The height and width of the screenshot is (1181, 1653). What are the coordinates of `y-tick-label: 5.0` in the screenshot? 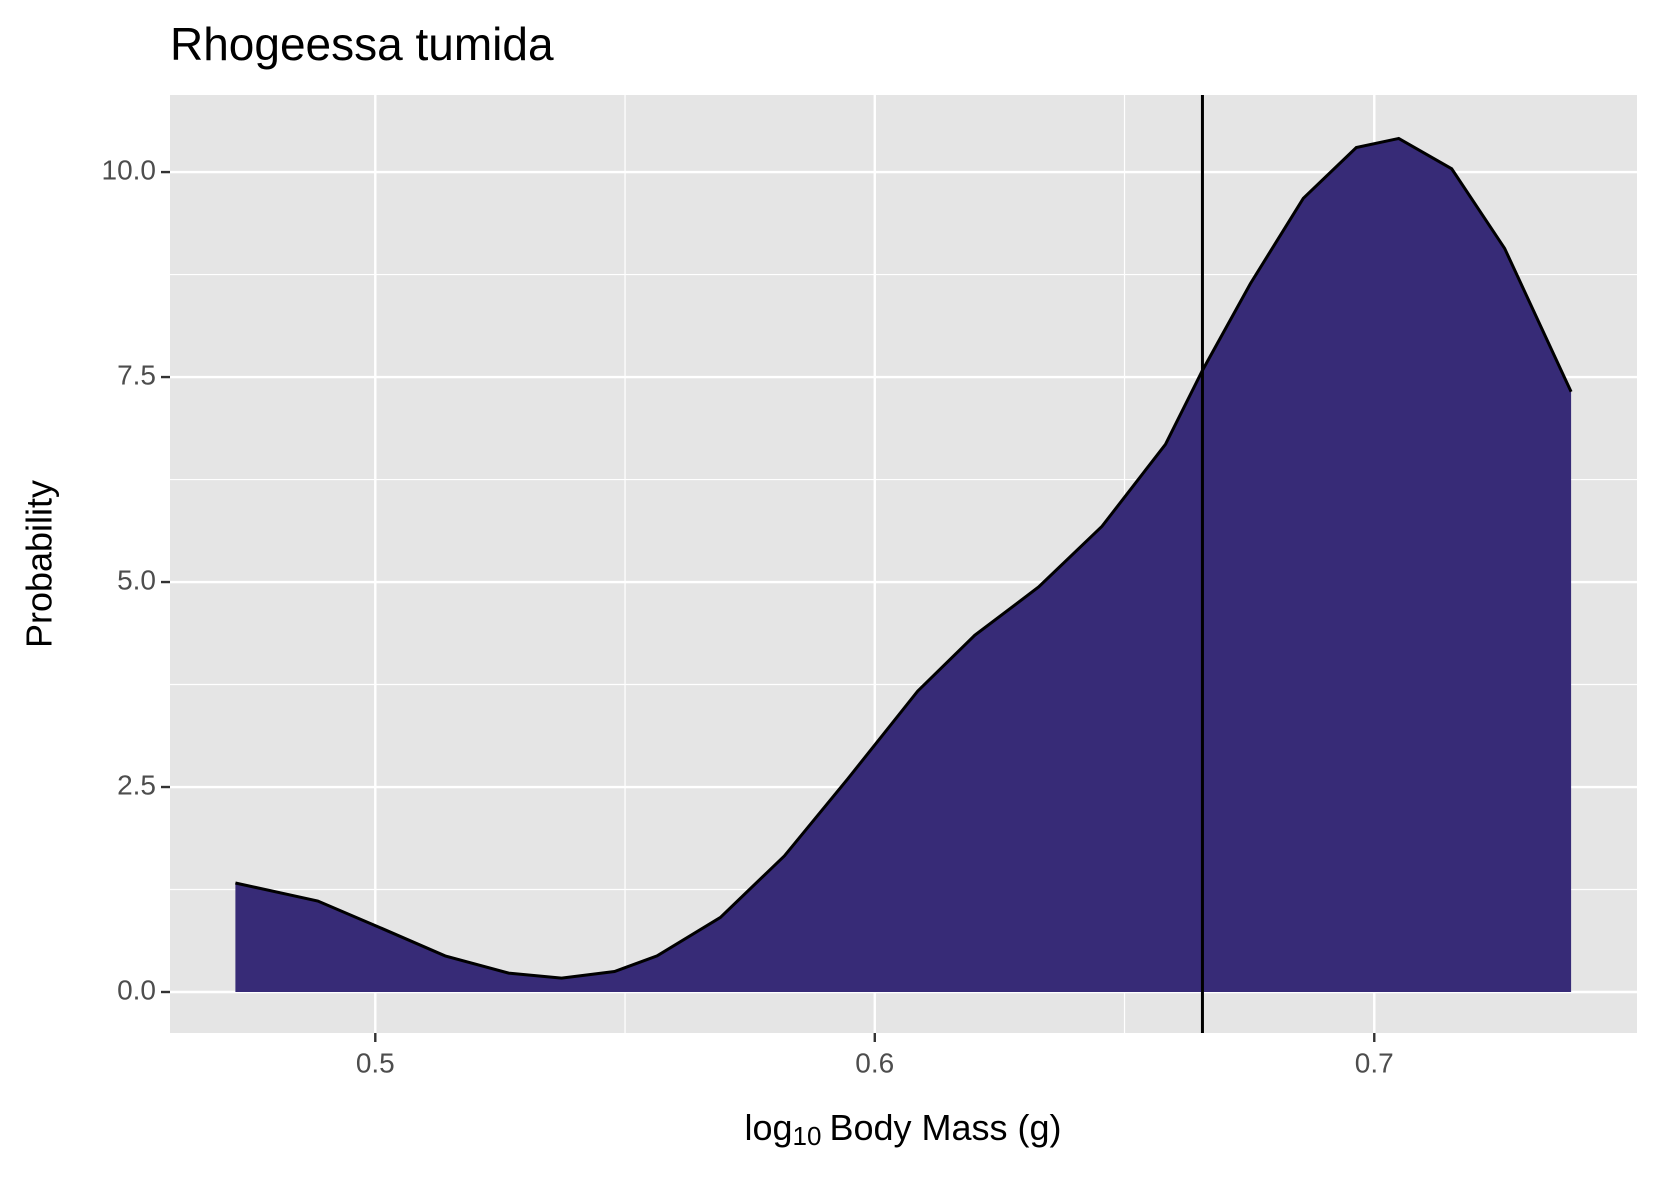 It's located at (136, 579).